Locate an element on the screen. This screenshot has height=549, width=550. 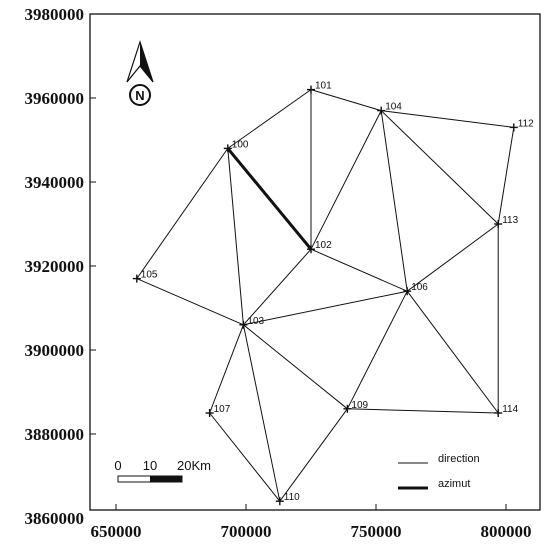
scale-bar: 0 10 20Km is located at coordinates (162, 470).